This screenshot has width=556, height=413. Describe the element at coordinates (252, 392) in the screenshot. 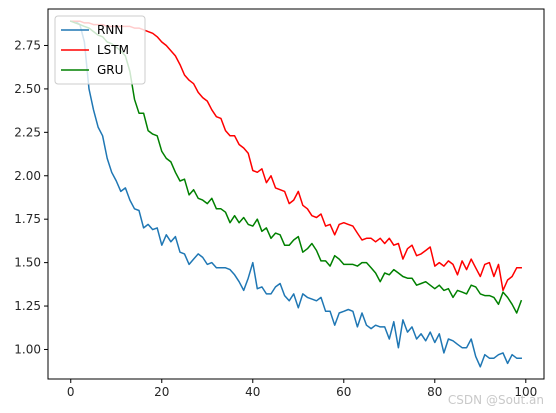

I see `x-tick-label: 40` at that location.